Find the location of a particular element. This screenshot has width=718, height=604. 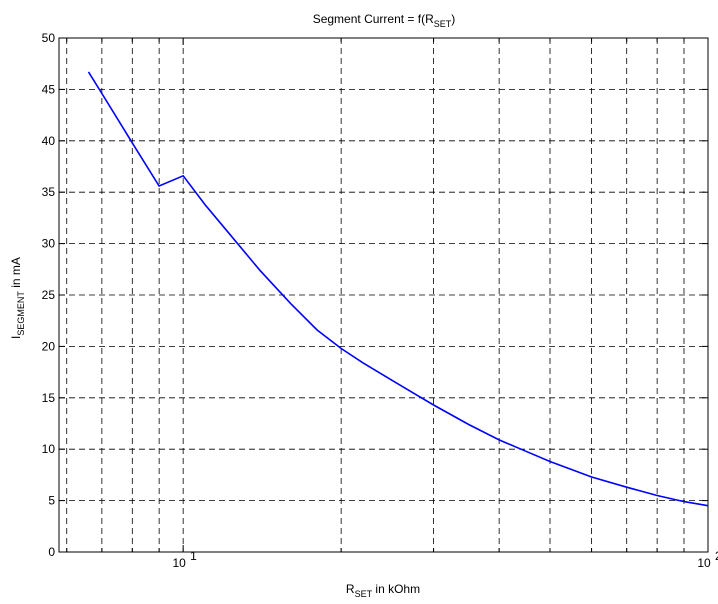

y-tick-label: 20 is located at coordinates (49, 346).